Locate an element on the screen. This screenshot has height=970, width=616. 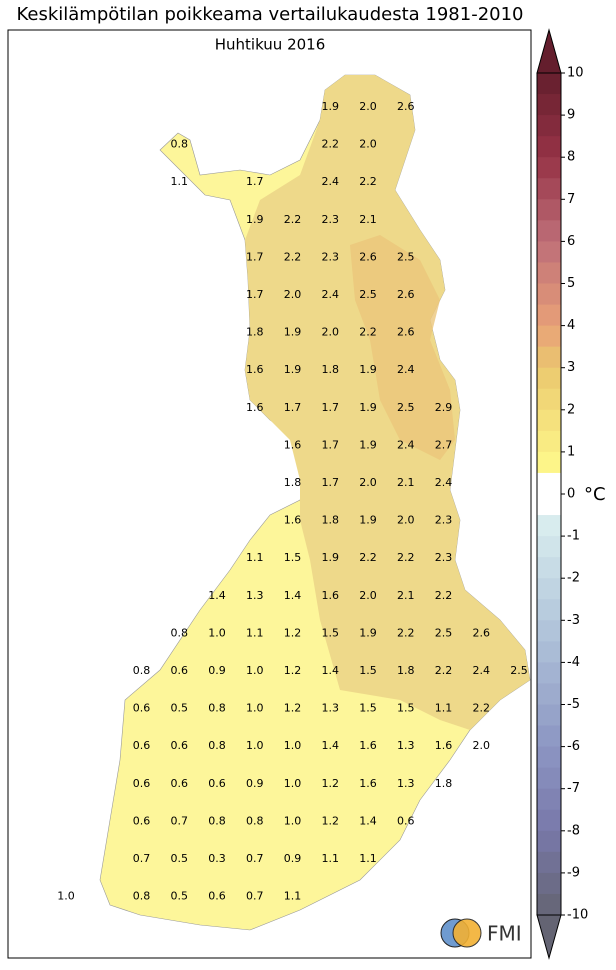
colorbar-tick-label: -1 is located at coordinates (573, 536).